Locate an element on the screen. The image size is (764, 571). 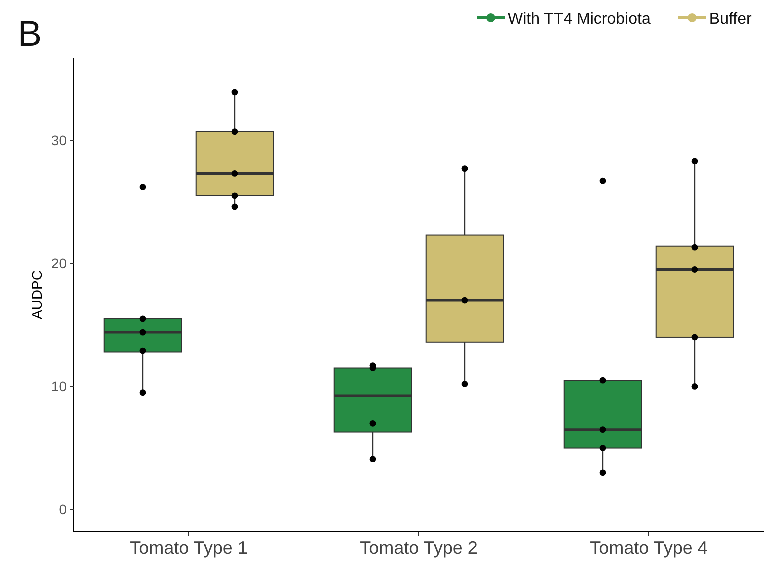
y-axis-title: AUDPC is located at coordinates (37, 295).